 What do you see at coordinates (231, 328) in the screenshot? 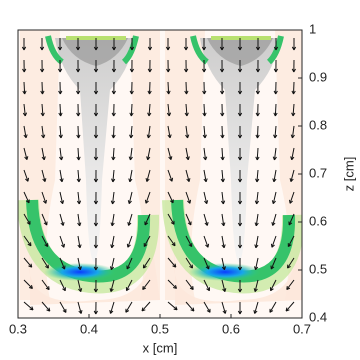
I see `x-tick-label: 0.6` at bounding box center [231, 328].